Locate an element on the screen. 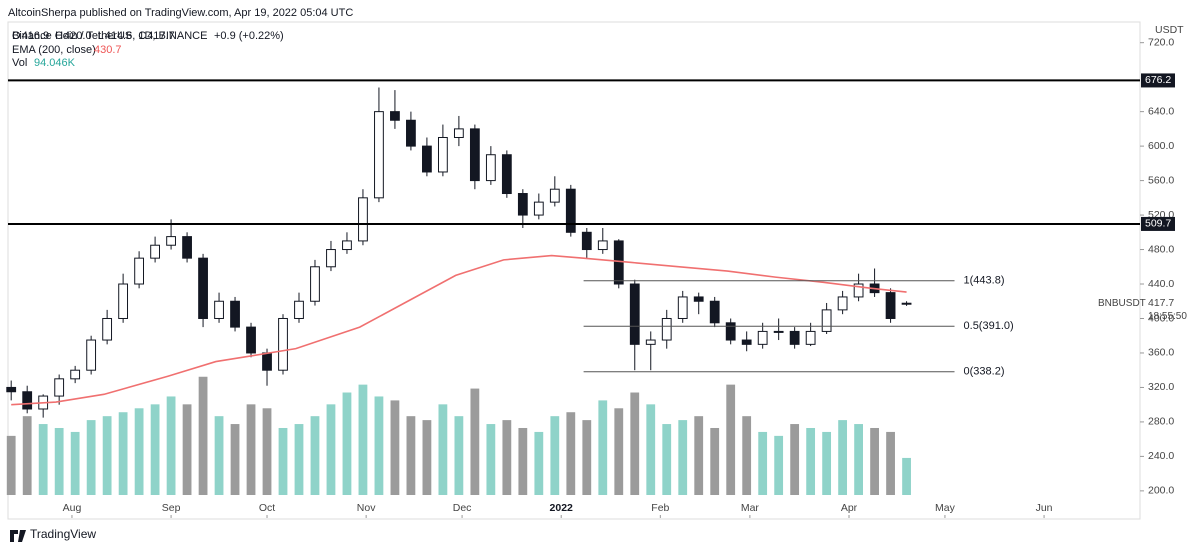 The width and height of the screenshot is (1200, 549). ohlc-key: C is located at coordinates (142, 36).